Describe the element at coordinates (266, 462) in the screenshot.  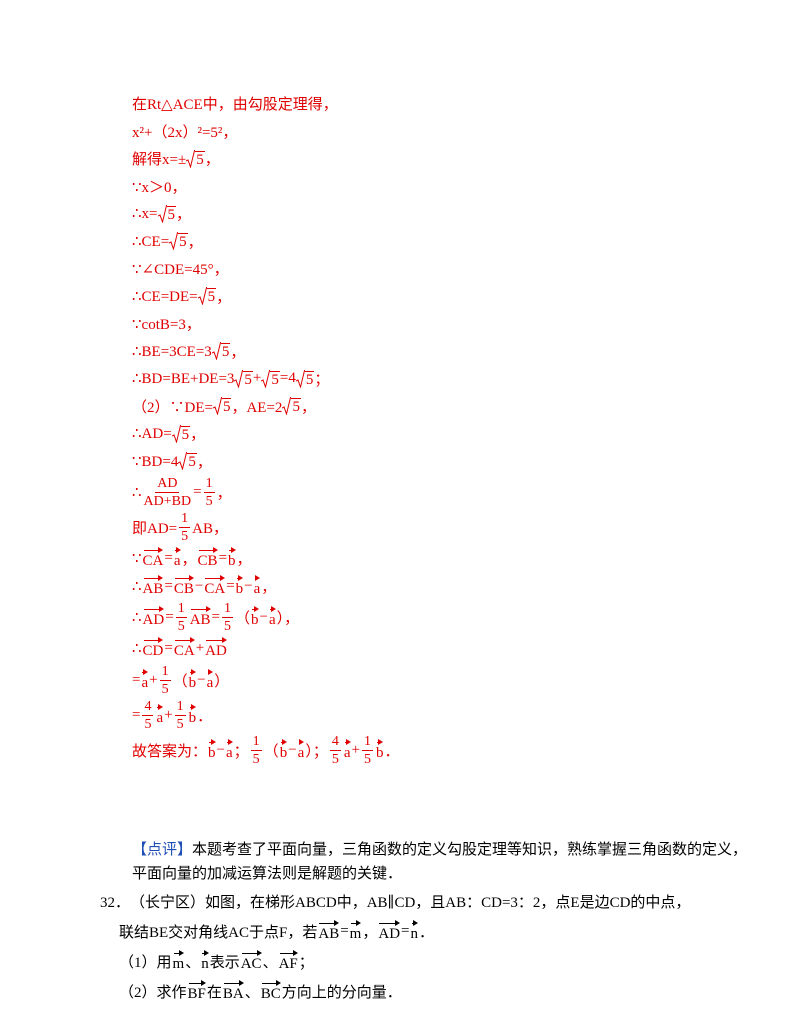
I see `solution-line: ∵BD=4 5，` at that location.